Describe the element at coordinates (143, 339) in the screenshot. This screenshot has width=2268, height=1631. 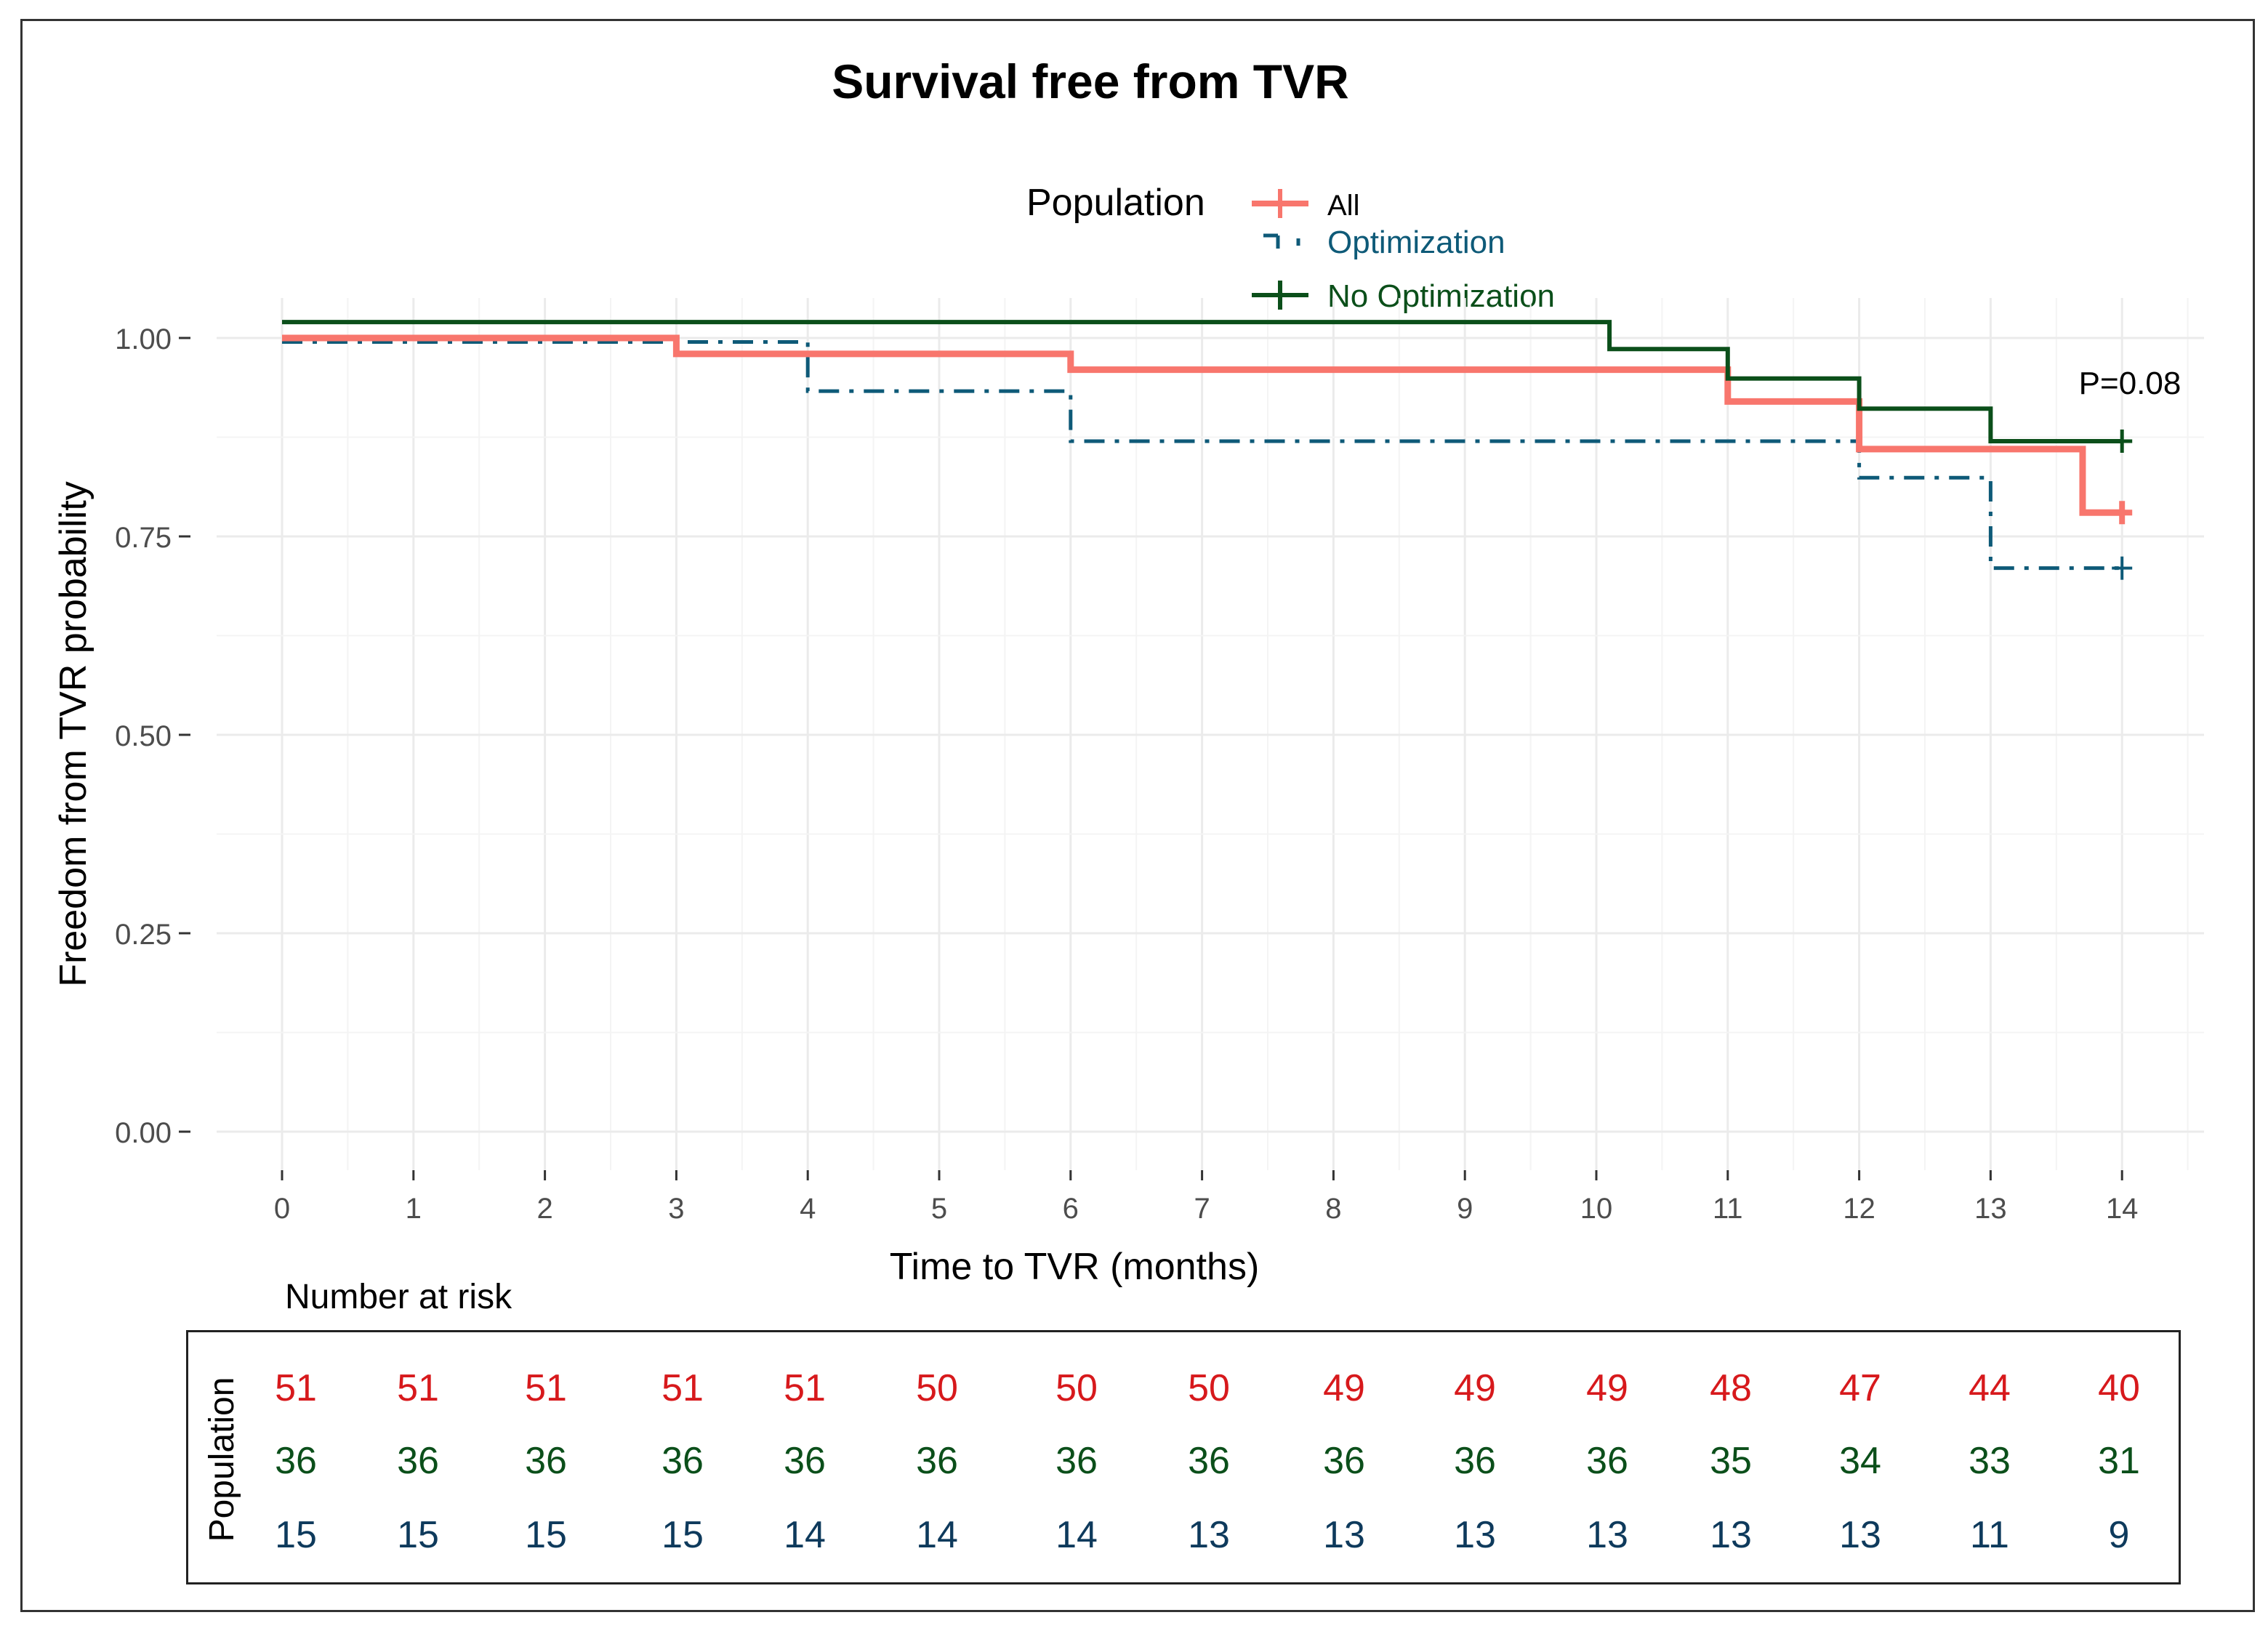
I see `y-tick-label: 1.00` at that location.